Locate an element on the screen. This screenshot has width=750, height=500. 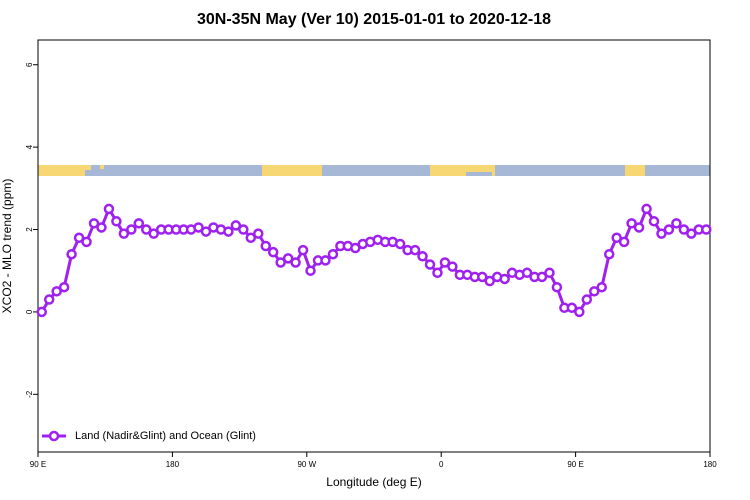
y-tick-label: 6 is located at coordinates (29, 64).